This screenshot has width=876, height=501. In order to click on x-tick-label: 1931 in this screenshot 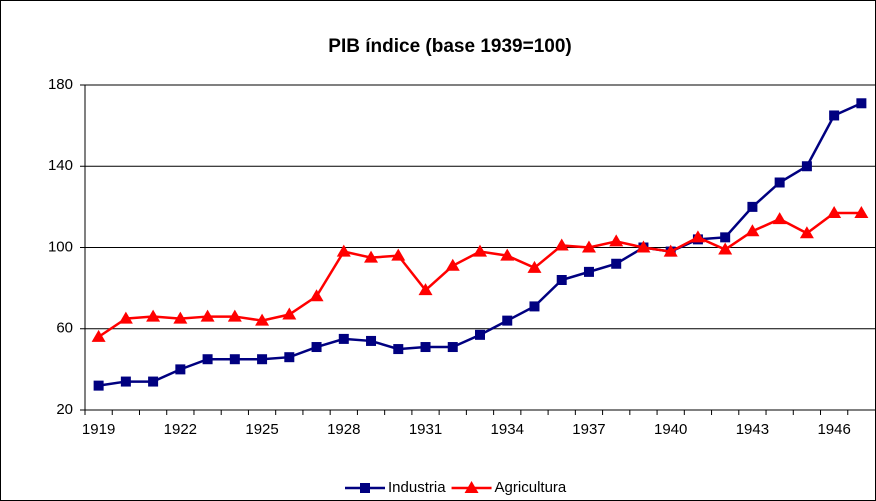, I will do `click(425, 429)`.